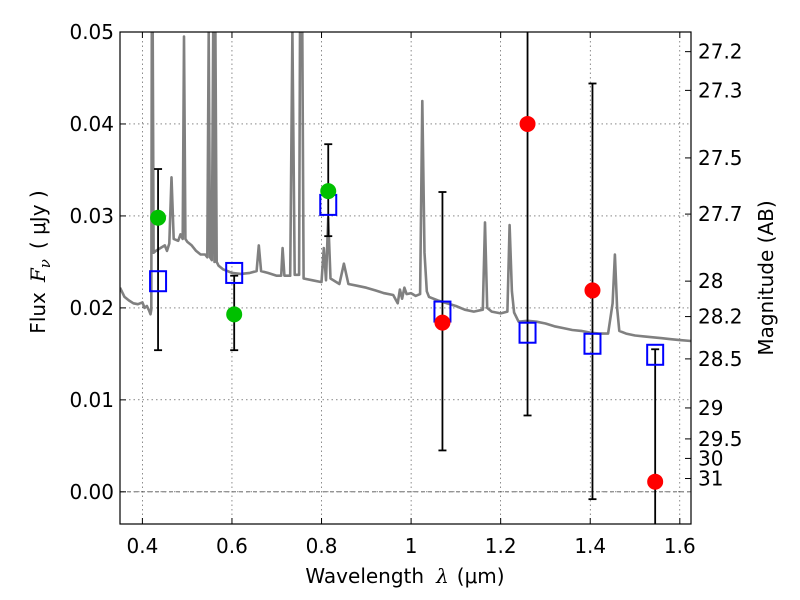  I want to click on y-axis-label: FluxFν( μJy ), so click(40, 261).